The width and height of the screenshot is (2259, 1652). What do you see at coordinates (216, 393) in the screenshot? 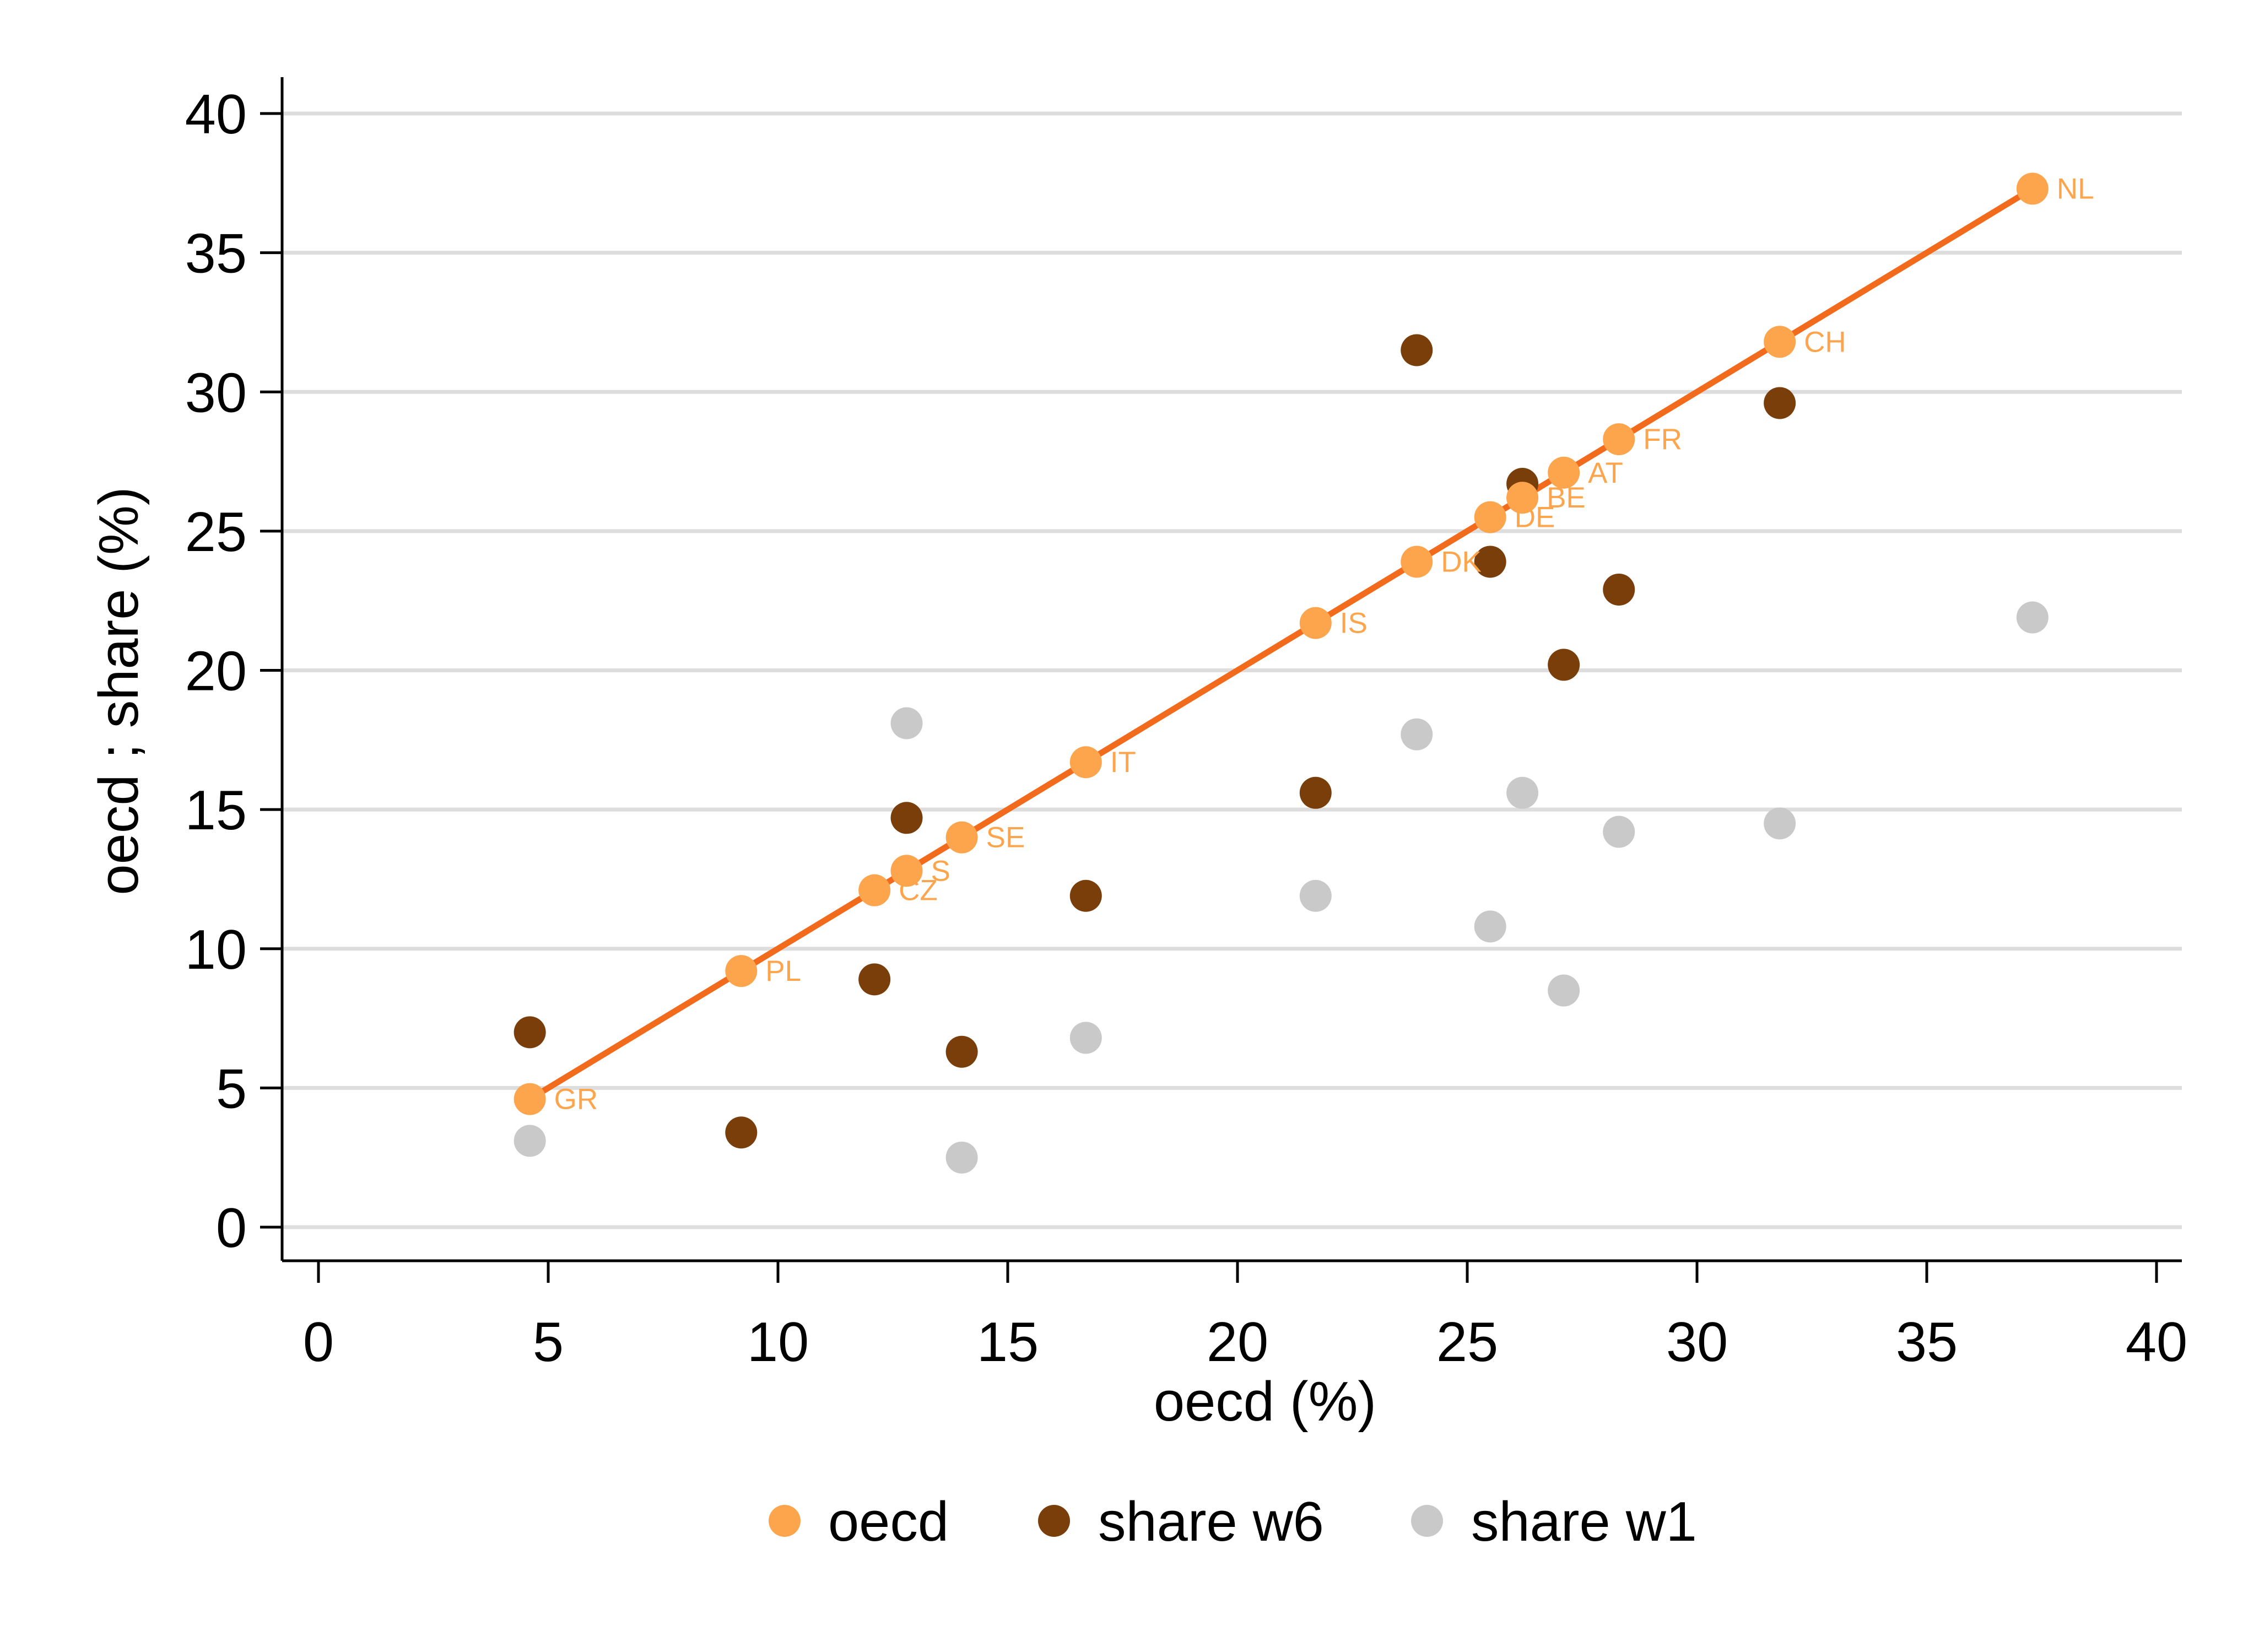
I see `y-tick-label: 30` at bounding box center [216, 393].